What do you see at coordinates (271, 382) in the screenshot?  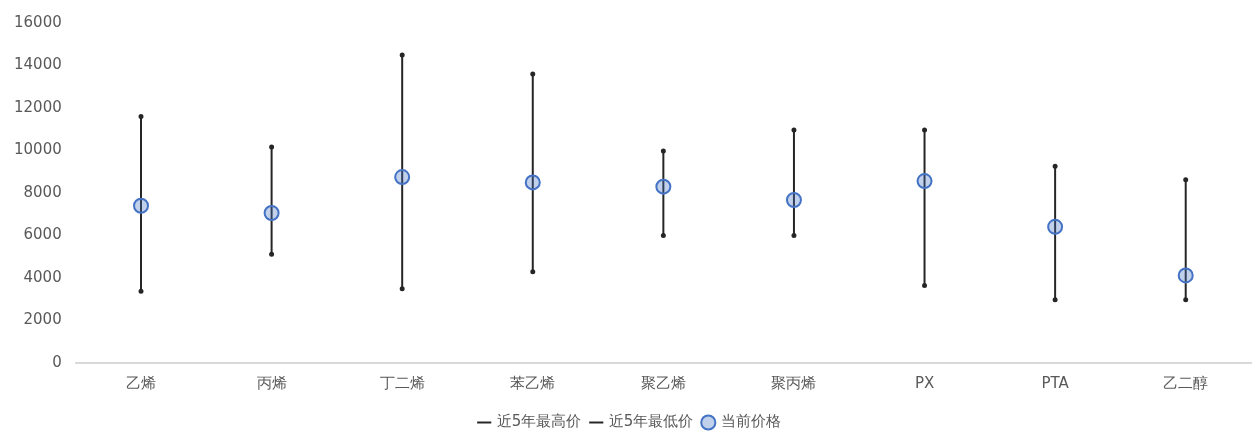 I see `x-tick-label: 丙烯` at bounding box center [271, 382].